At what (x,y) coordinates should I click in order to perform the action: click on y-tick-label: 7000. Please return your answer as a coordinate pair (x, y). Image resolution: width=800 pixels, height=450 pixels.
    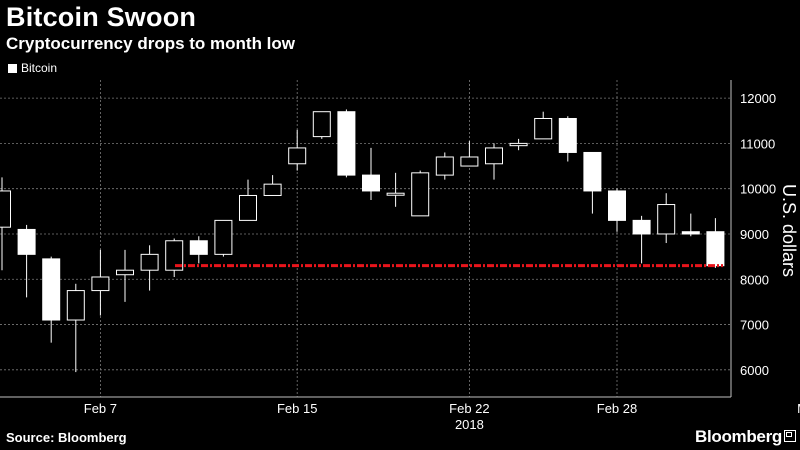
    Looking at the image, I should click on (754, 325).